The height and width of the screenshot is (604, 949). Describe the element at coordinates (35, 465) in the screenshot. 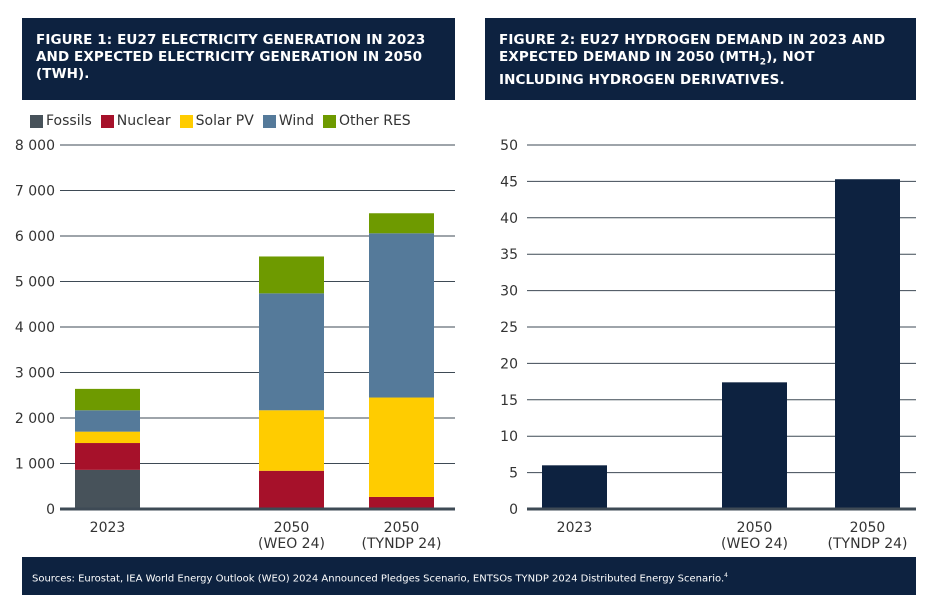

I see `y-tick-label: 1 000` at that location.